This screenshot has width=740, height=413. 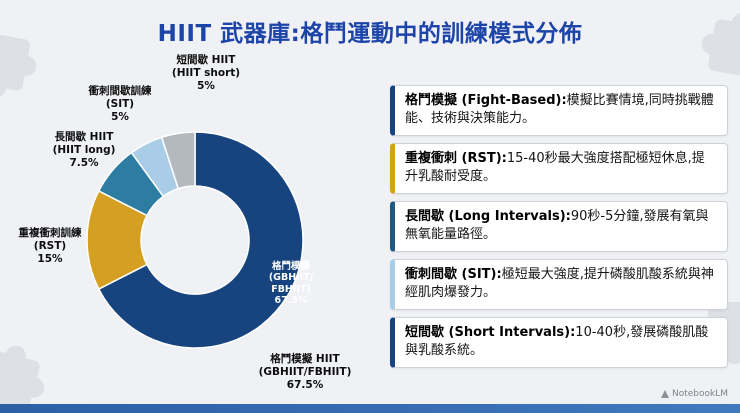 I want to click on chart-label-code: (GBHIIT/FBHIIT), so click(x=305, y=371).